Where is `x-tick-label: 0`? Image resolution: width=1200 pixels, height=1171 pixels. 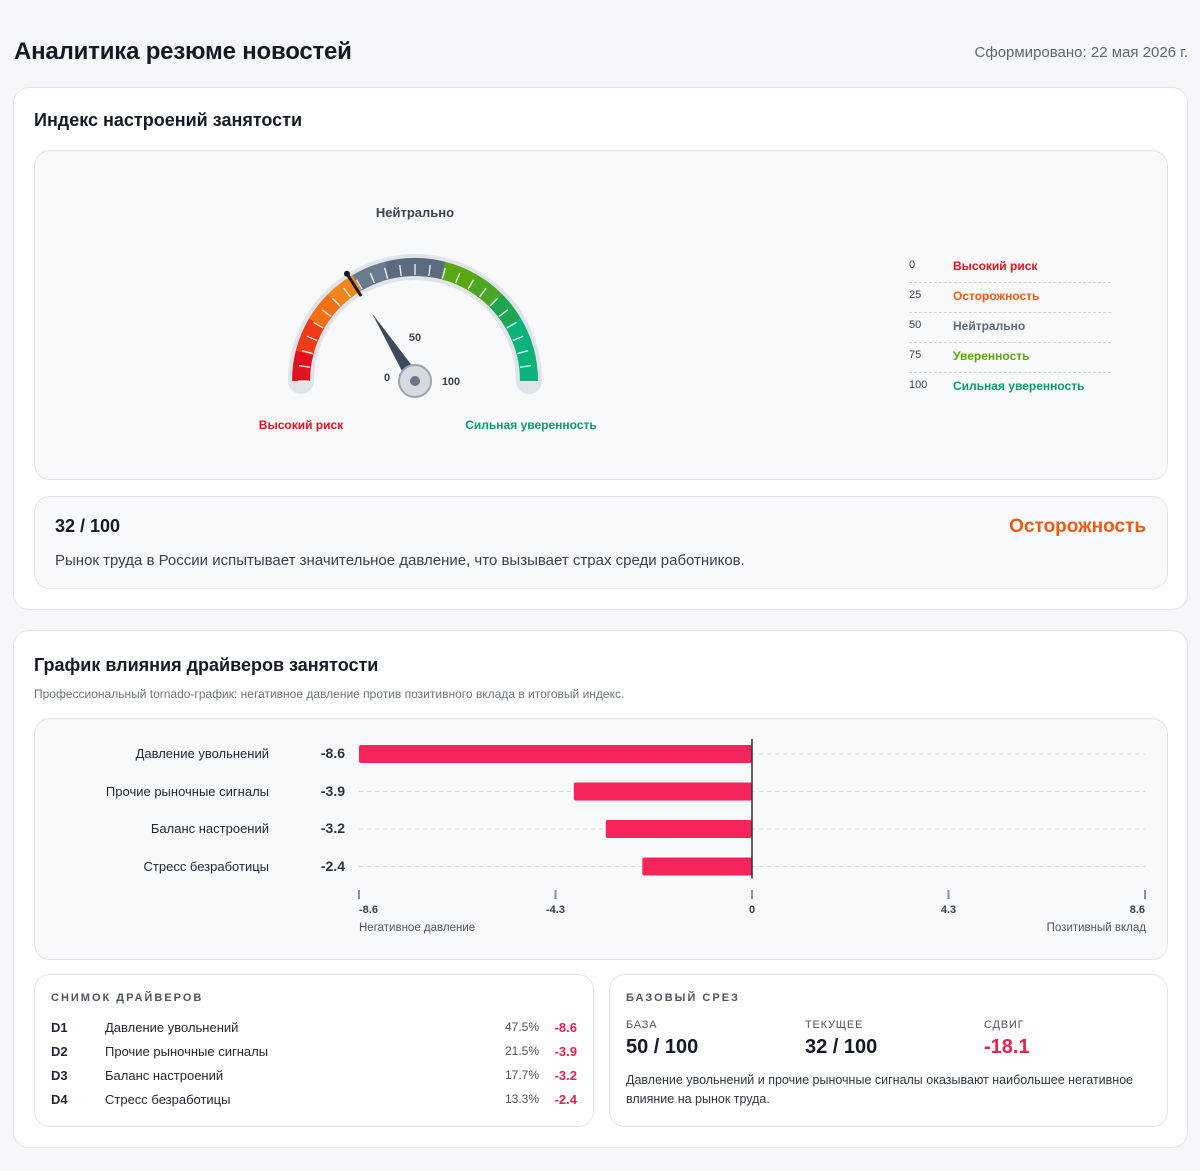
x-tick-label: 0 is located at coordinates (752, 910).